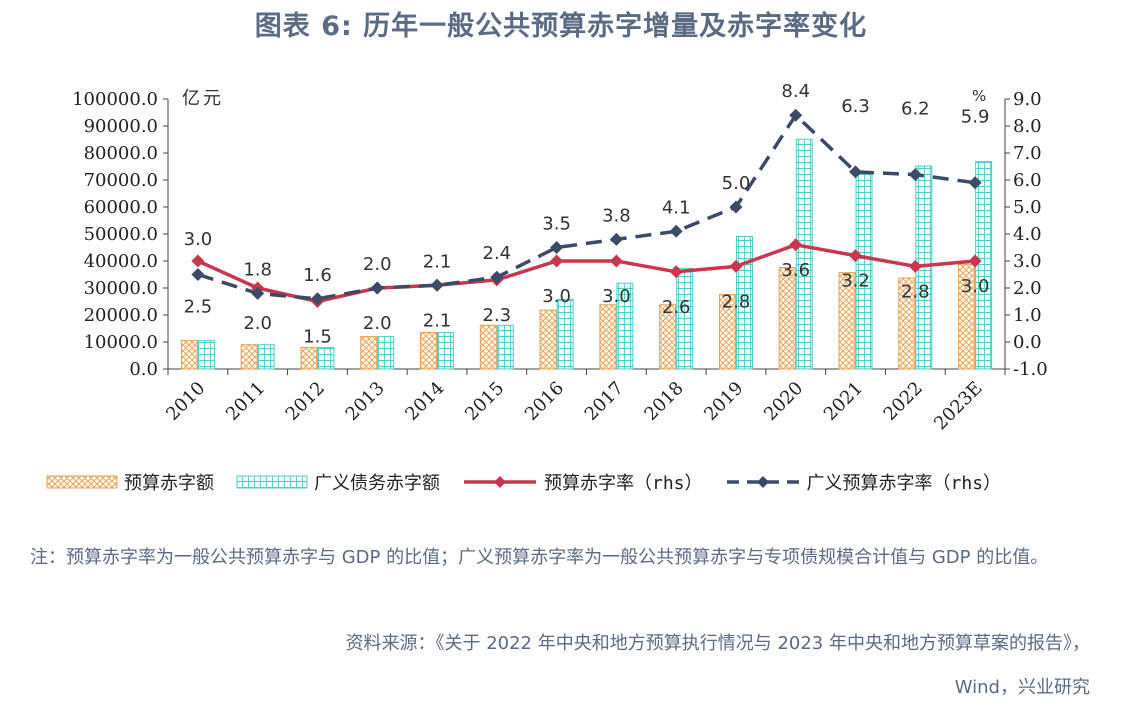 This screenshot has height=710, width=1122. What do you see at coordinates (795, 270) in the screenshot?
I see `budget-rate-label: 3.6` at bounding box center [795, 270].